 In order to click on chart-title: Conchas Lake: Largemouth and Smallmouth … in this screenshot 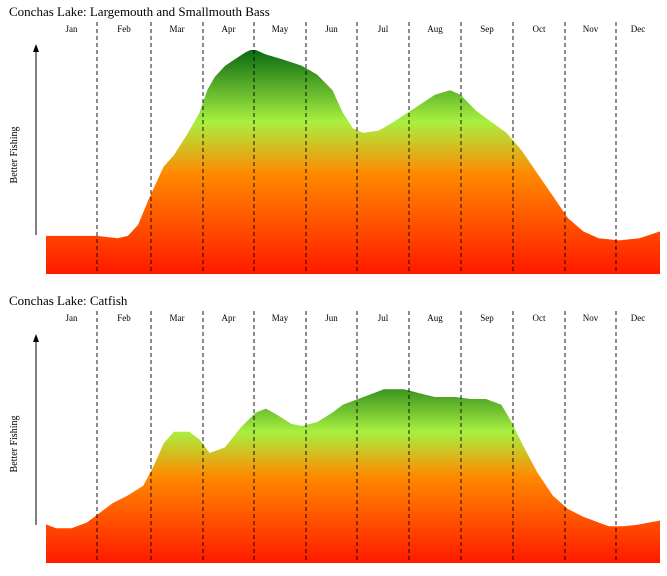, I will do `click(139, 11)`.